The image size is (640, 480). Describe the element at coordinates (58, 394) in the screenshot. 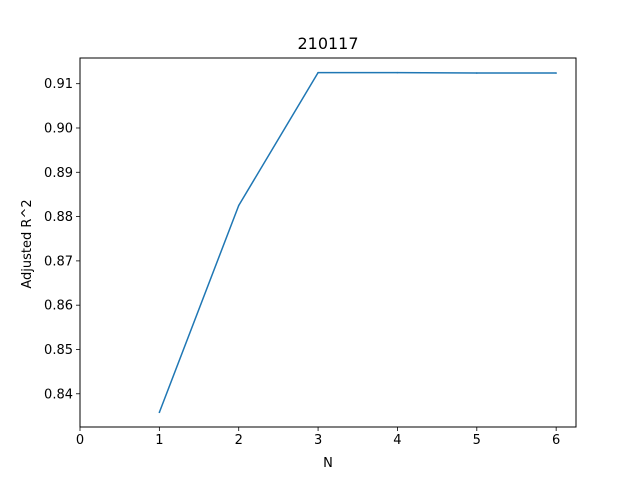

I see `y-tick-label-0.84: 0.84` at that location.